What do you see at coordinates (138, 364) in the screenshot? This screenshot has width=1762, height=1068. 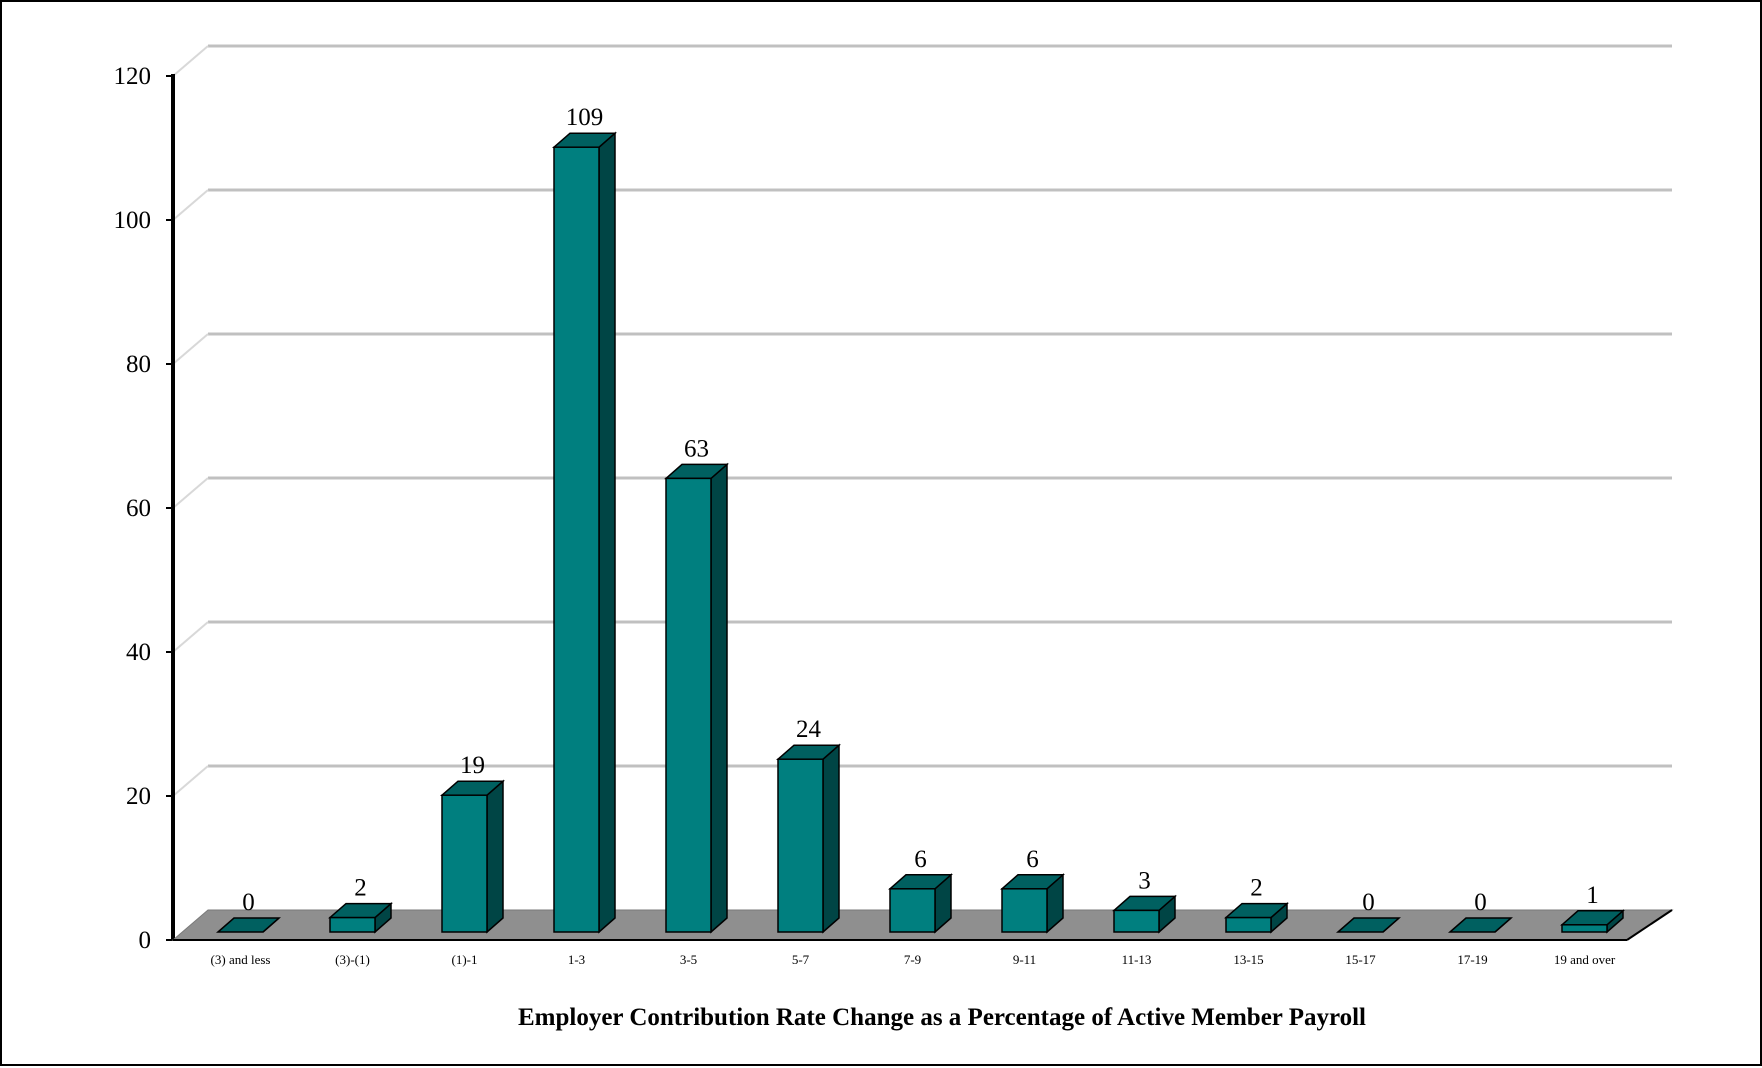 I see `y-tick-label: 80` at bounding box center [138, 364].